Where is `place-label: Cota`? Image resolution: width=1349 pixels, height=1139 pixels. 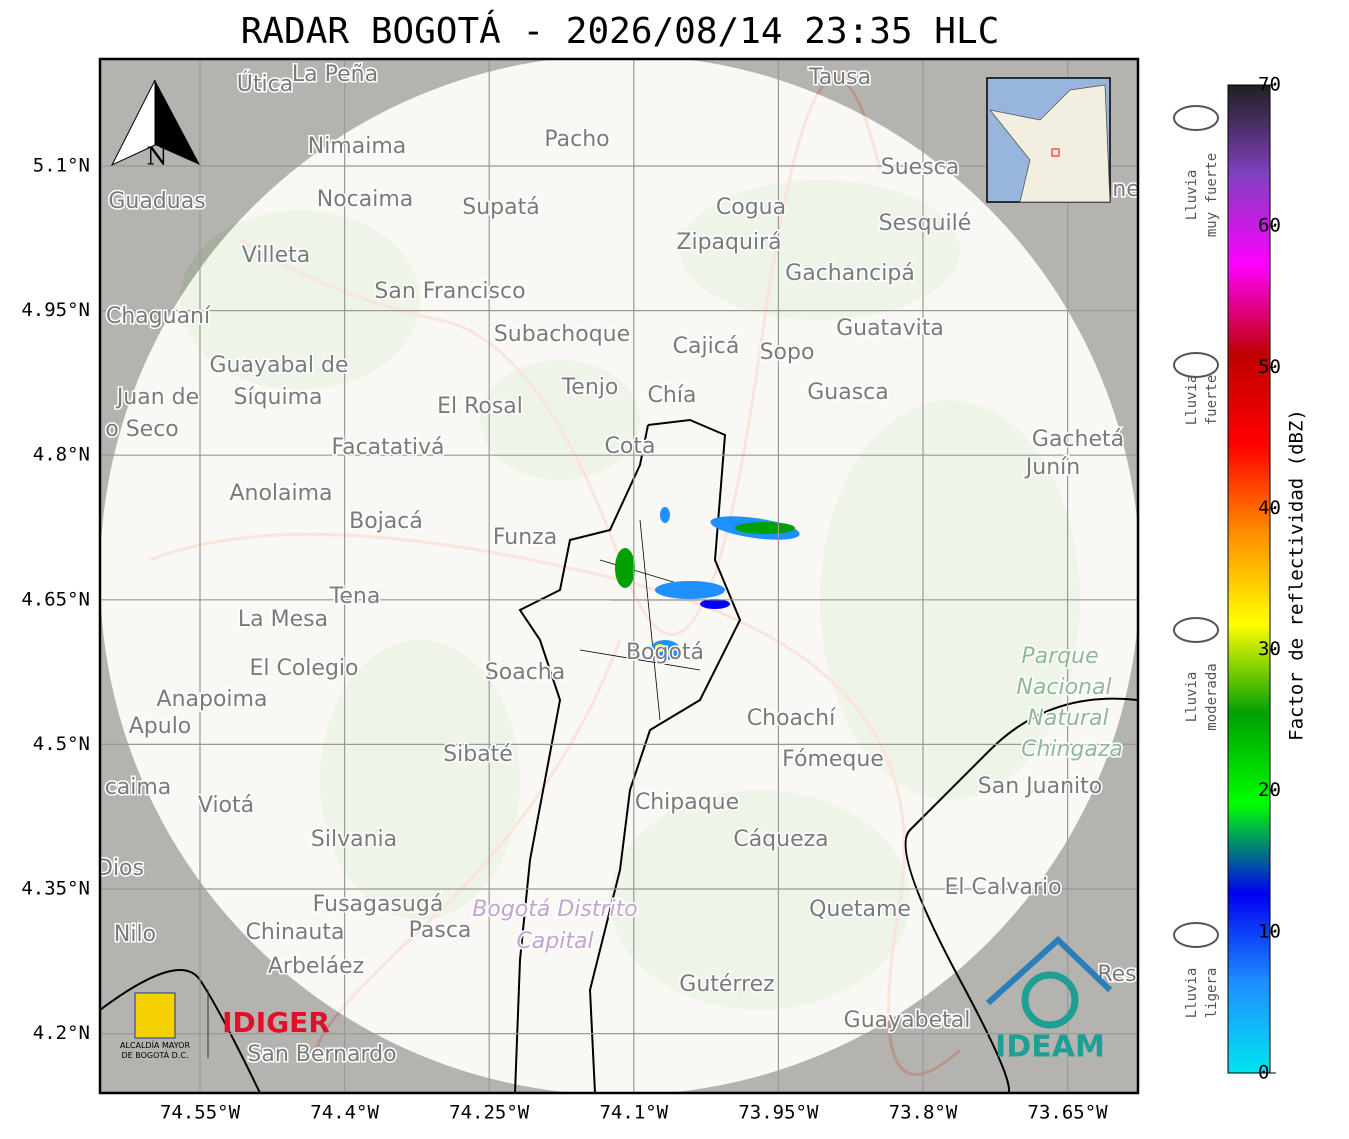 place-label: Cota is located at coordinates (630, 446).